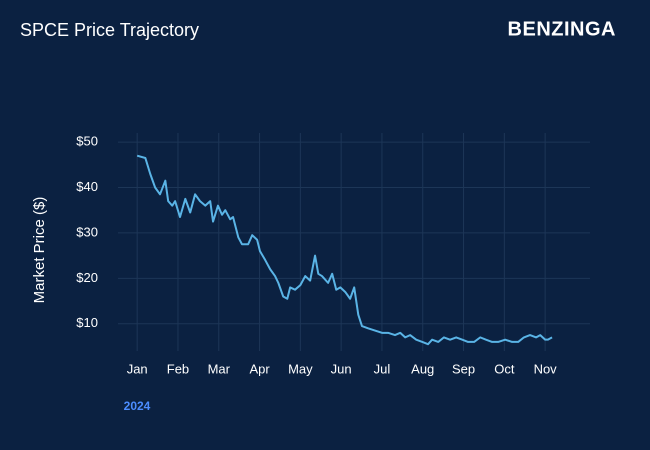  What do you see at coordinates (87, 322) in the screenshot?
I see `y-tick-label: $10` at bounding box center [87, 322].